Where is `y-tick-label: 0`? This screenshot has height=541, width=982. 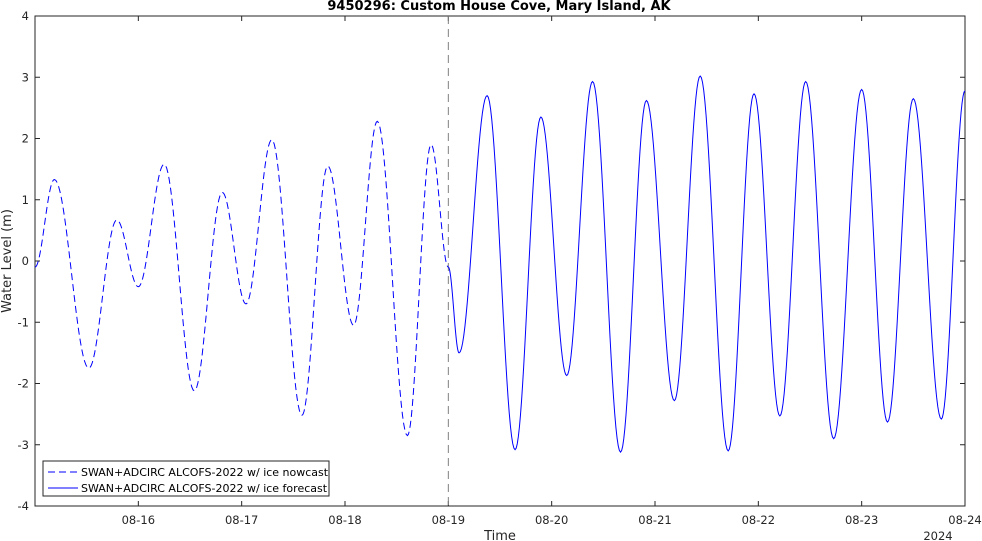 y-tick-label: 0 is located at coordinates (25, 261).